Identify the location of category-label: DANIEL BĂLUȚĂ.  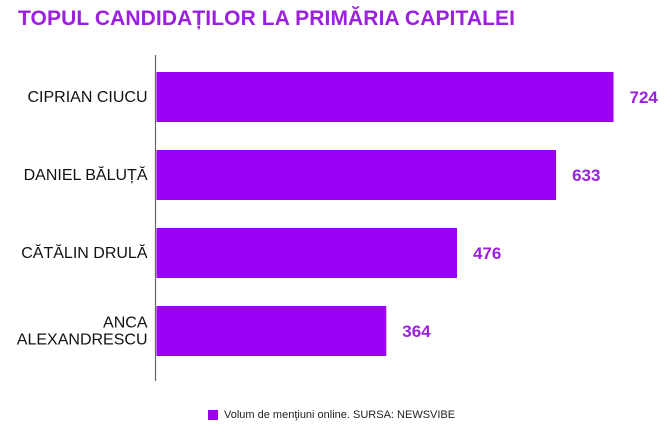
(86, 174).